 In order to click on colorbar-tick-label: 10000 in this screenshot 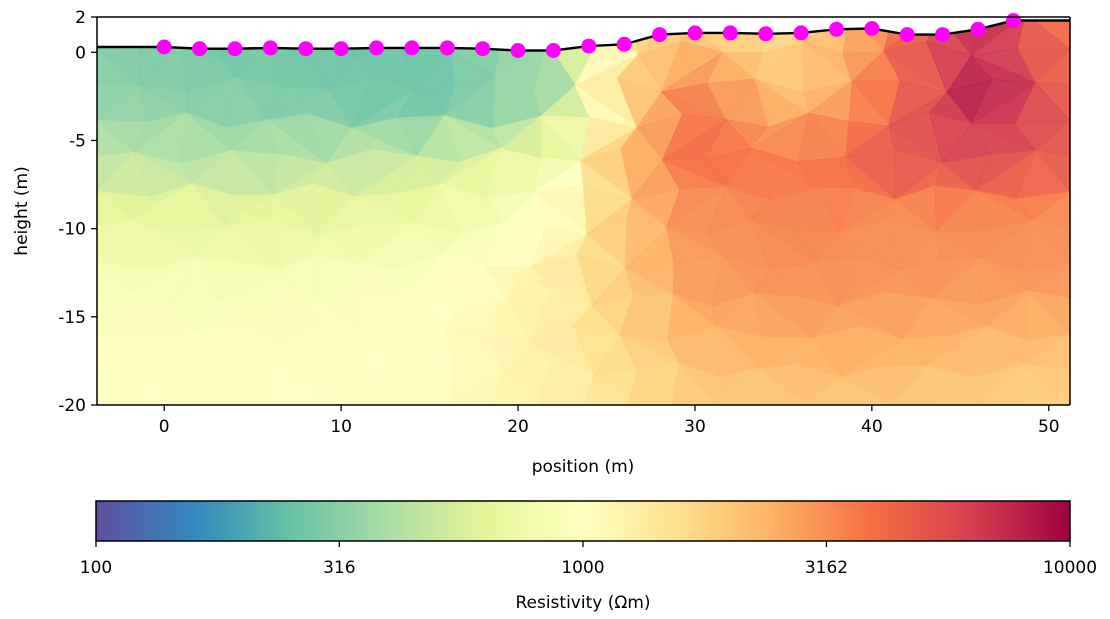, I will do `click(1070, 568)`.